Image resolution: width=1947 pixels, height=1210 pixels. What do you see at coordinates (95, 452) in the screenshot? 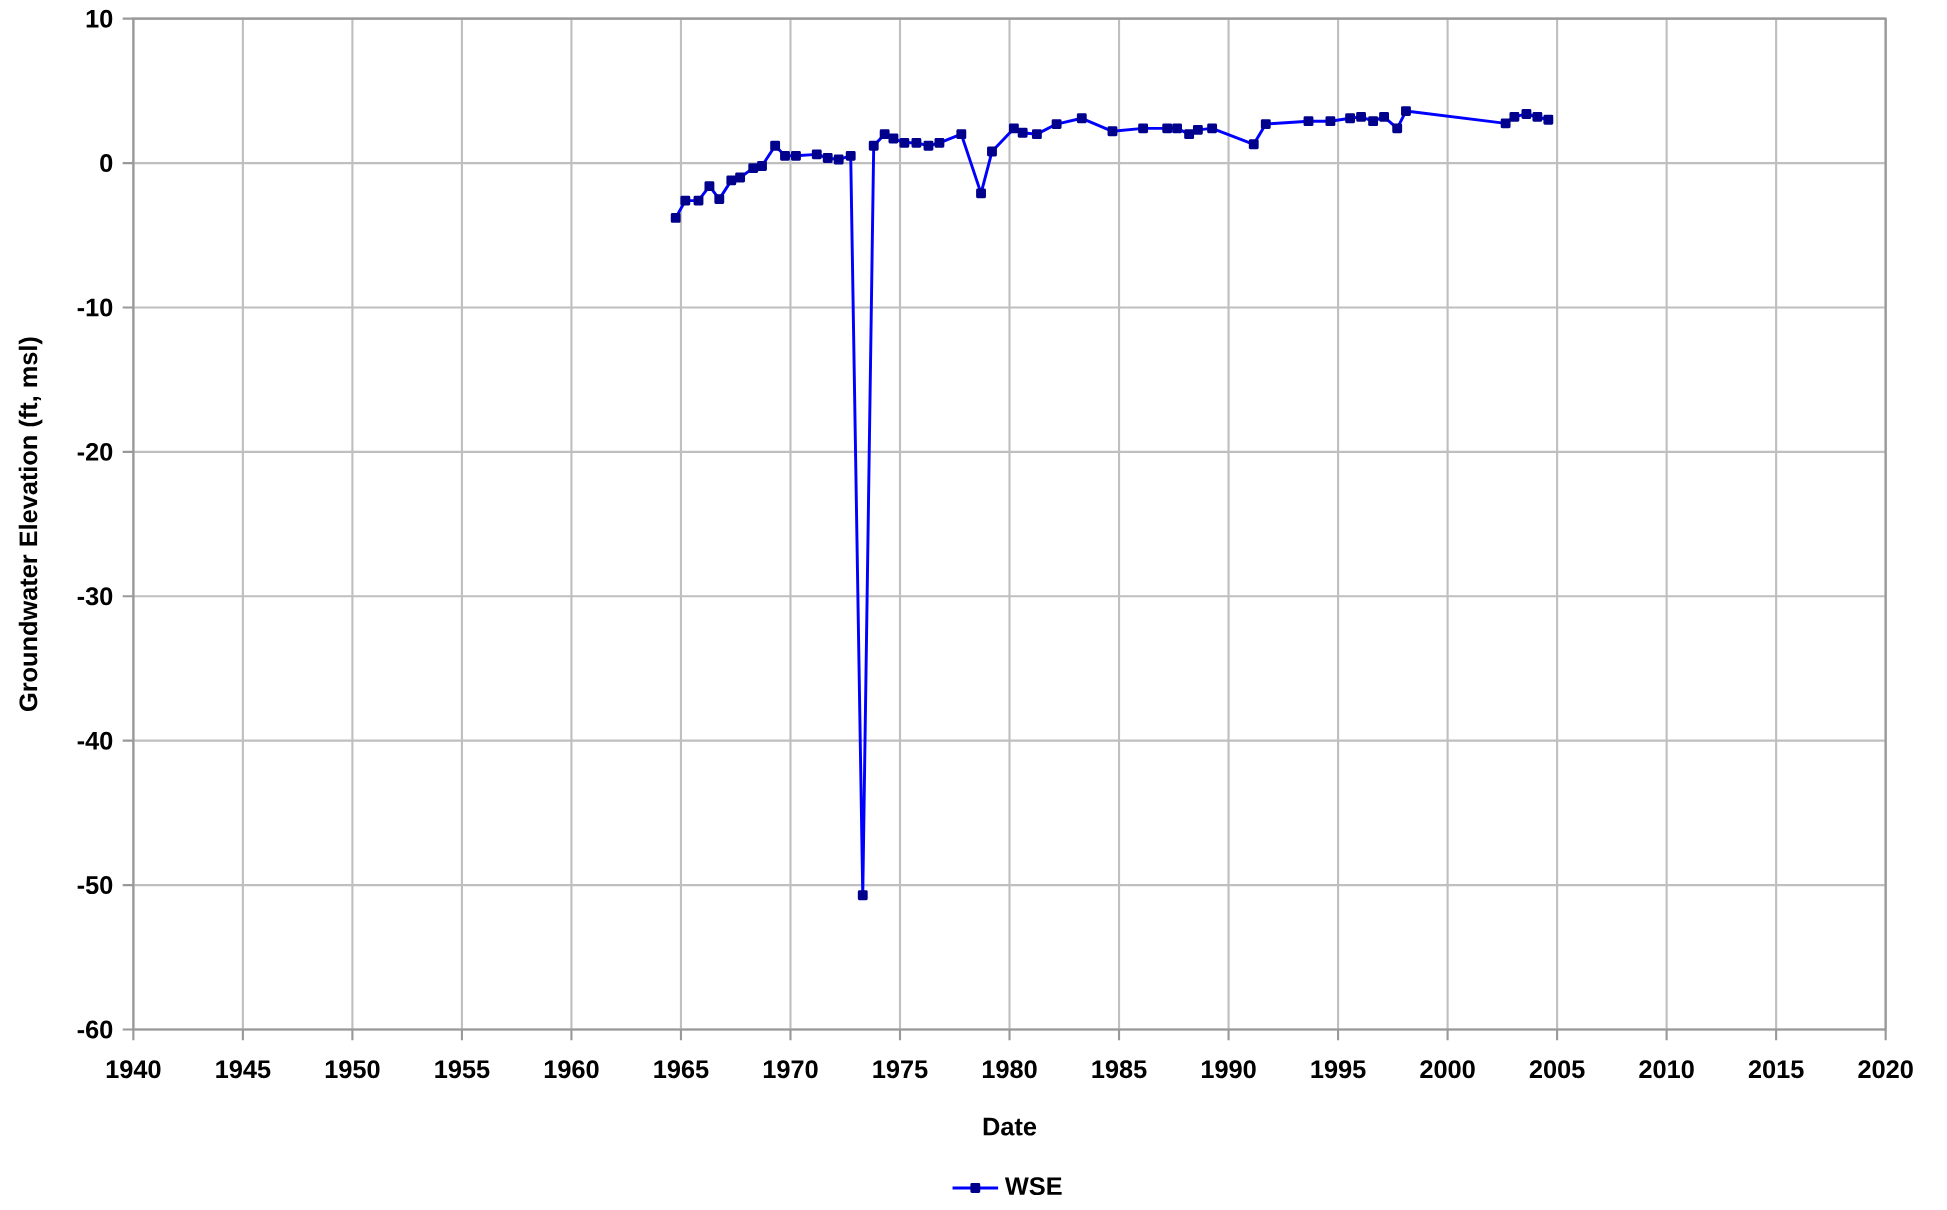
I see `y-tick-label: -20` at bounding box center [95, 452].